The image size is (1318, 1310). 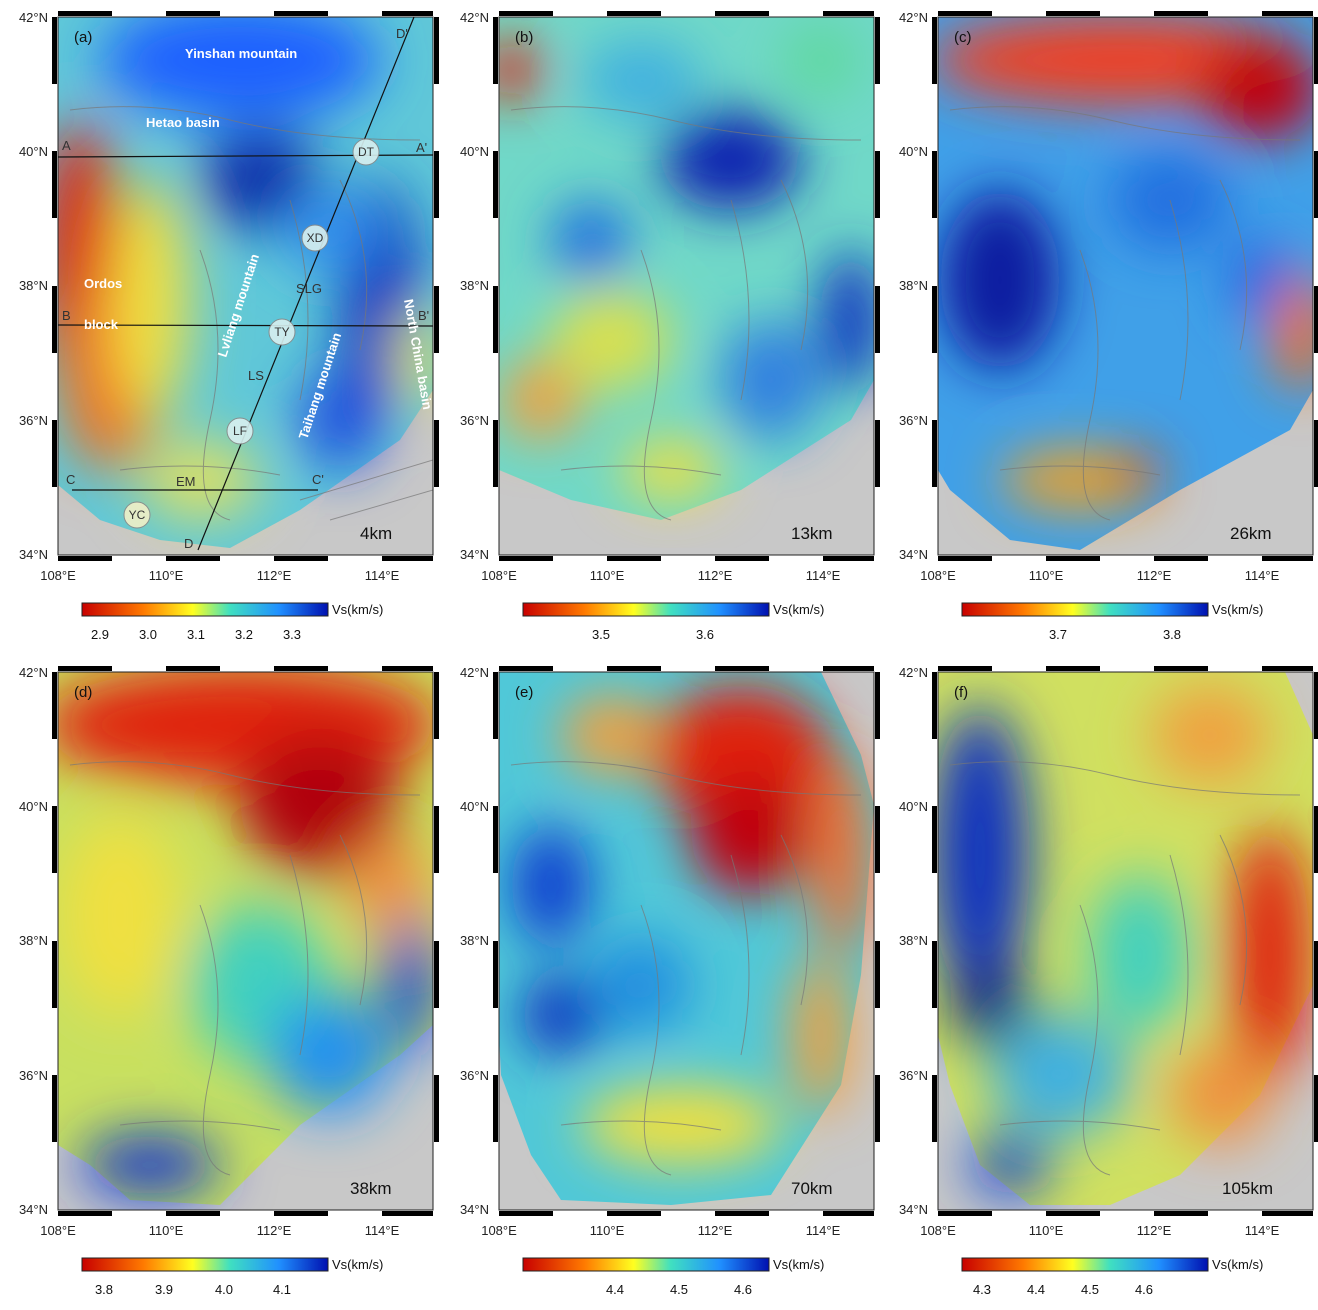 What do you see at coordinates (376, 533) in the screenshot?
I see `depth-label: 4km` at bounding box center [376, 533].